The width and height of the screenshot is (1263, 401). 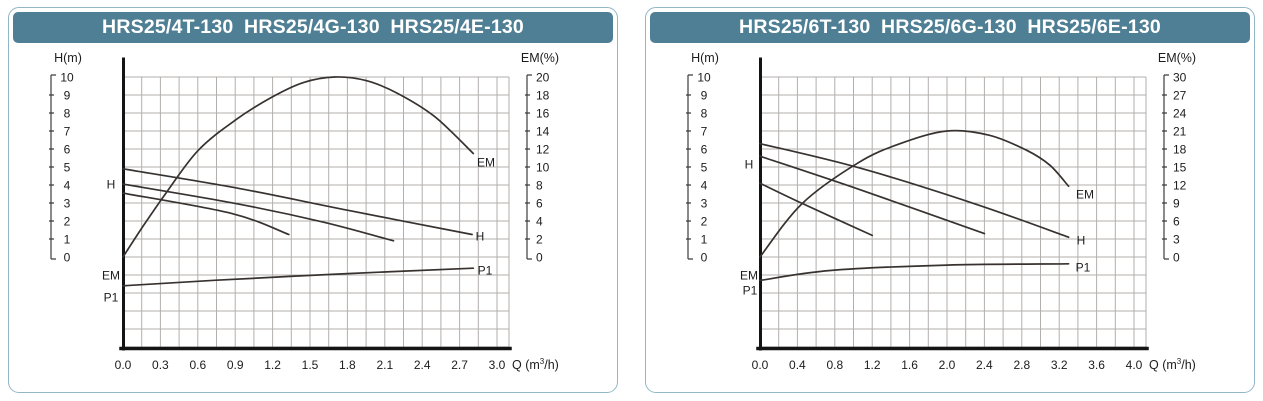 What do you see at coordinates (160, 365) in the screenshot?
I see `x-axis-tick-label: 0.3` at bounding box center [160, 365].